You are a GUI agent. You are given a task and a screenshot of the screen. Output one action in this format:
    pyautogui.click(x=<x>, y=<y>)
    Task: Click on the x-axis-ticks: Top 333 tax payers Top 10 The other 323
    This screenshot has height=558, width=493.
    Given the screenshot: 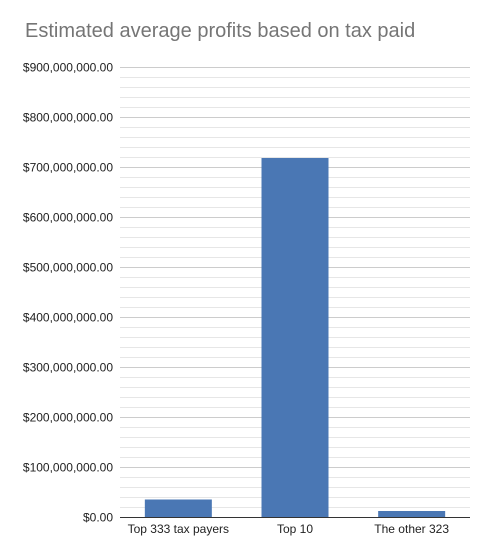 What is the action you would take?
    pyautogui.click(x=289, y=529)
    